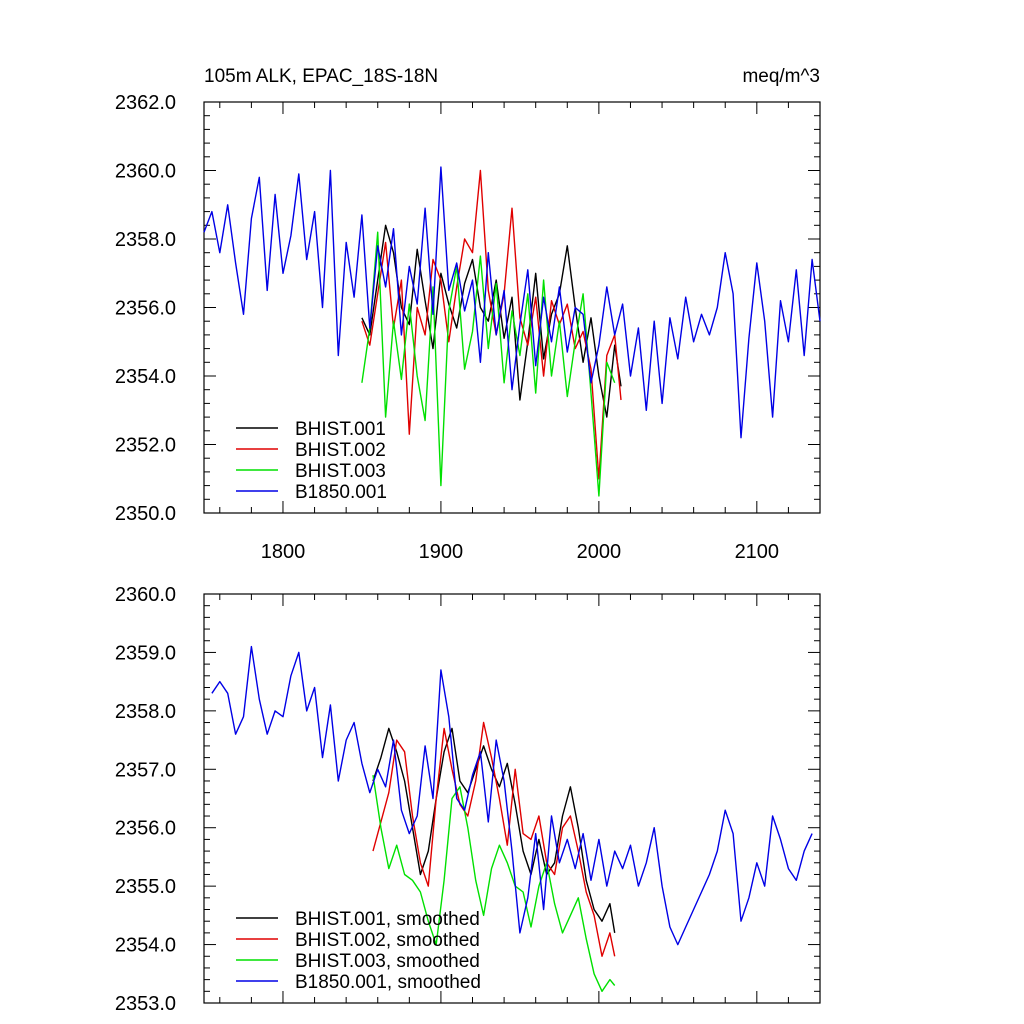  I want to click on y-tick-label-2353: 2353.0, so click(145, 1004).